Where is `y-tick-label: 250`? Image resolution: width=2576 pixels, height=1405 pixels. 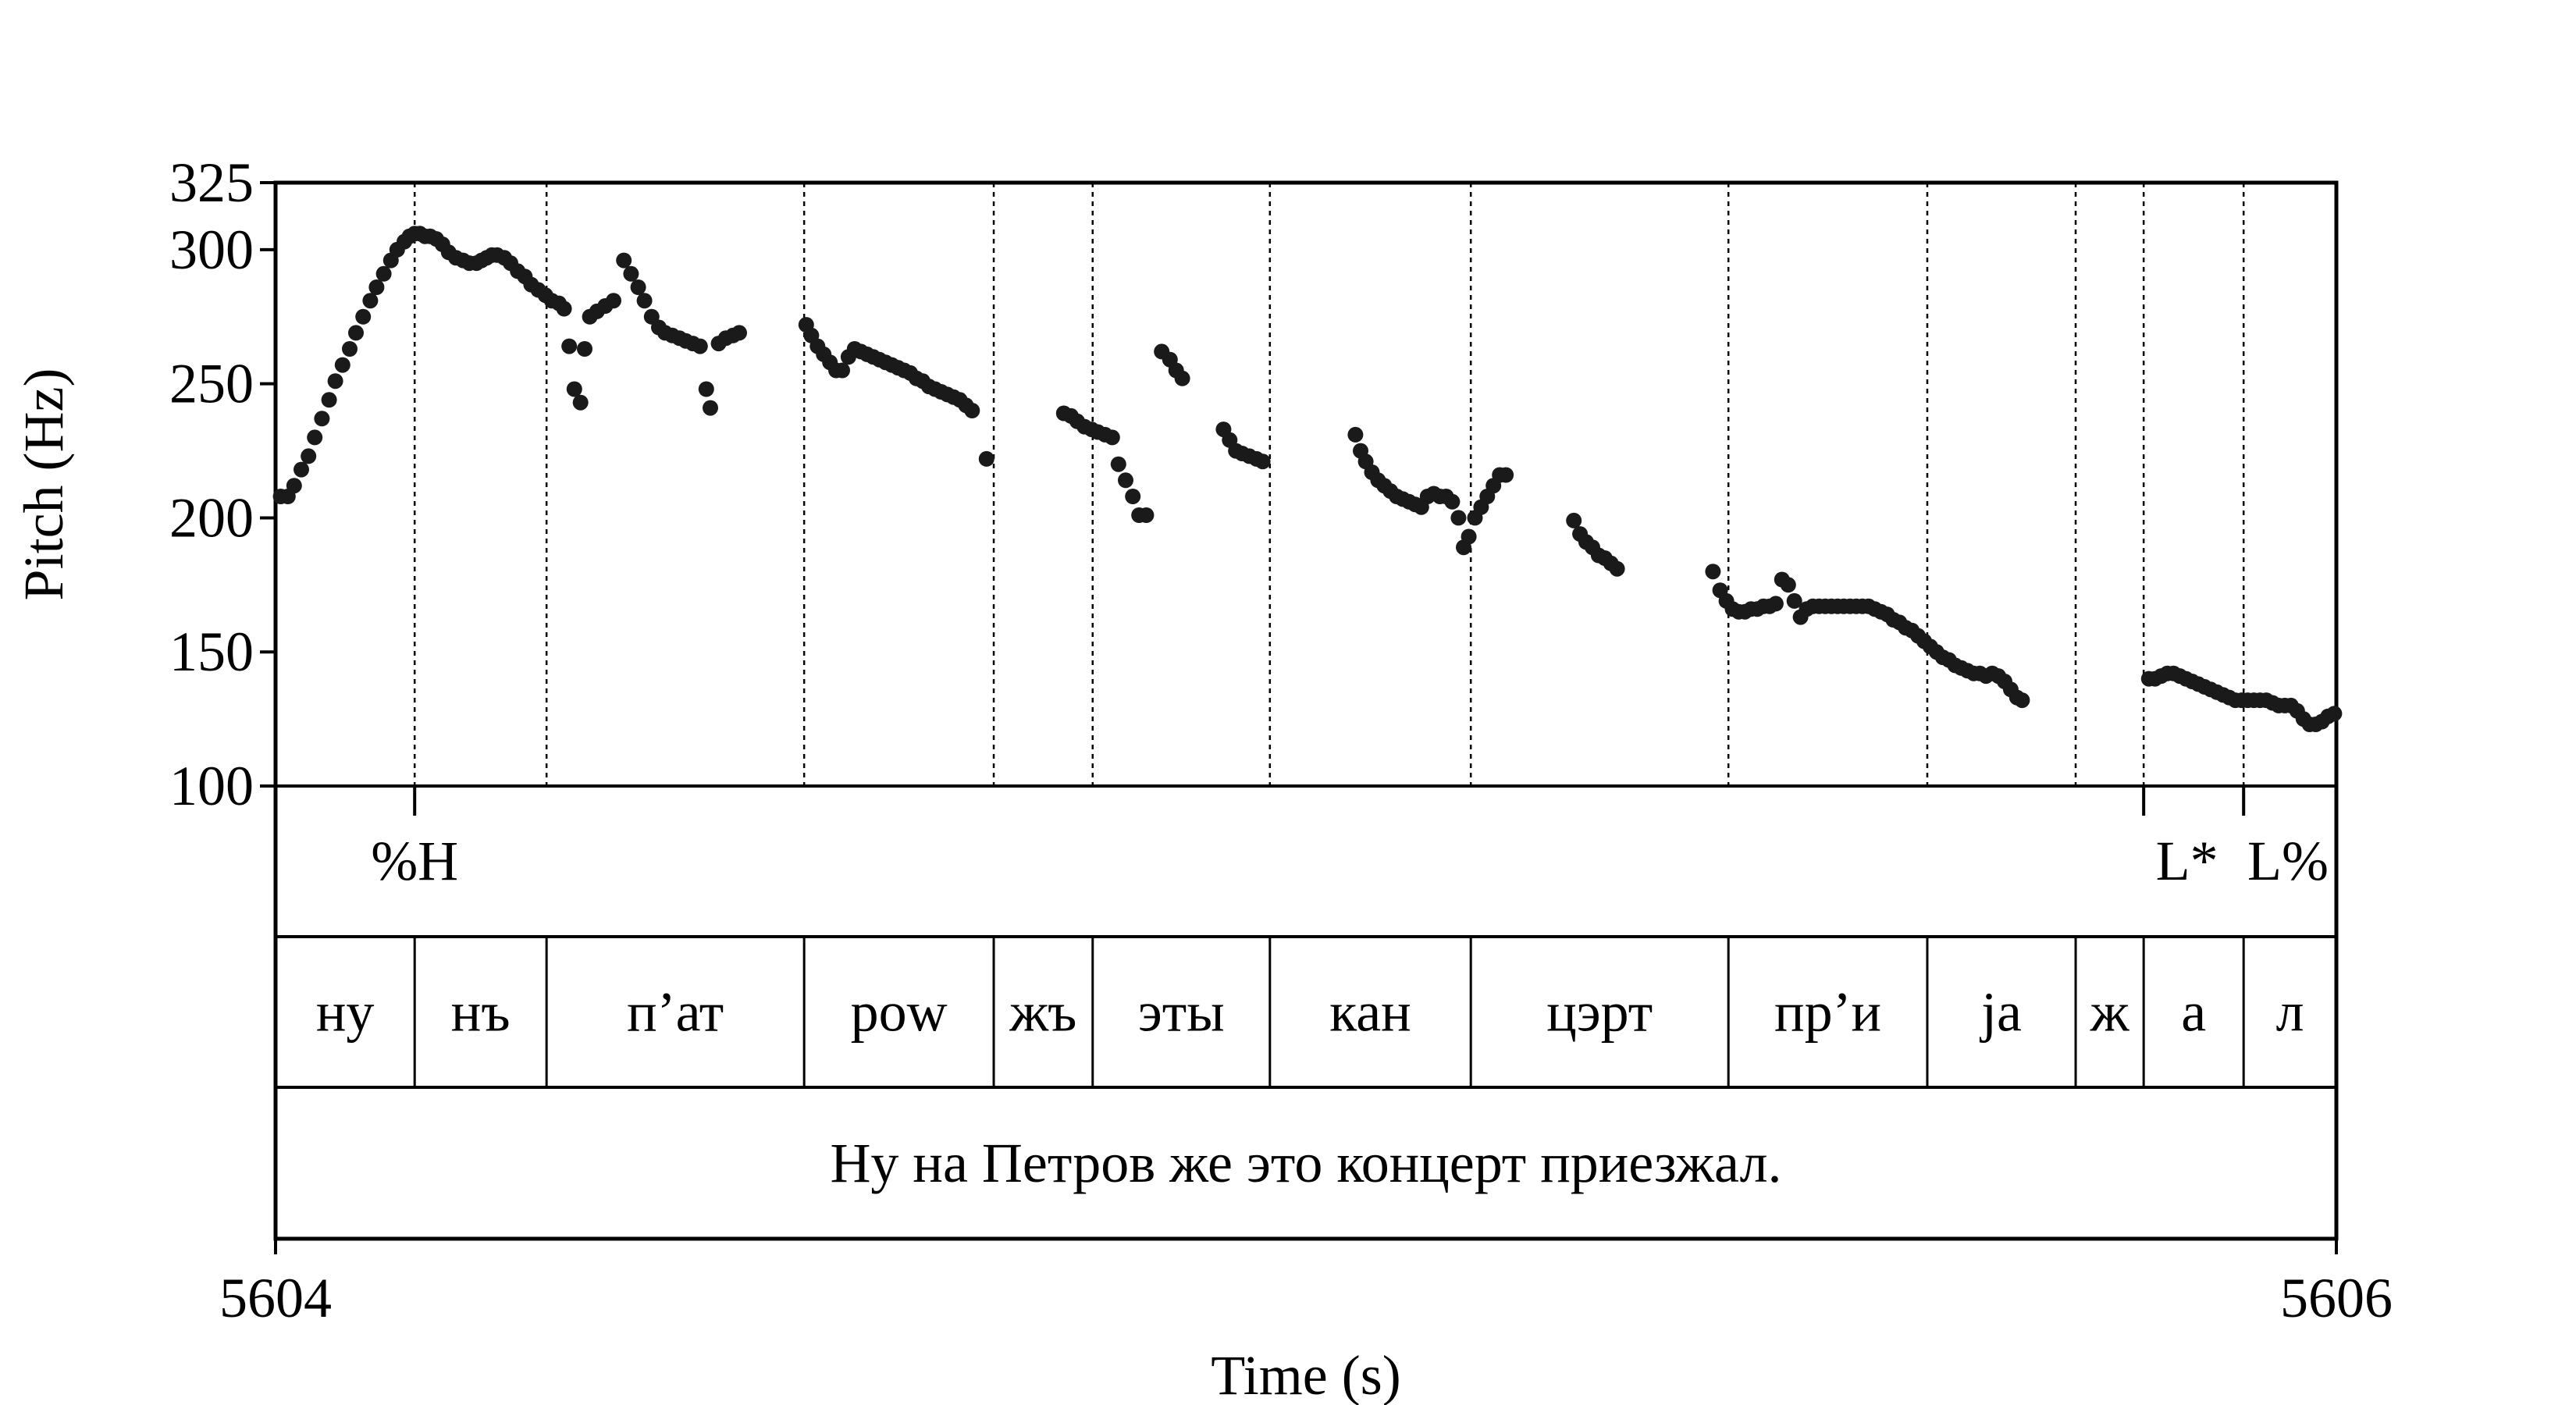 y-tick-label: 250 is located at coordinates (211, 384).